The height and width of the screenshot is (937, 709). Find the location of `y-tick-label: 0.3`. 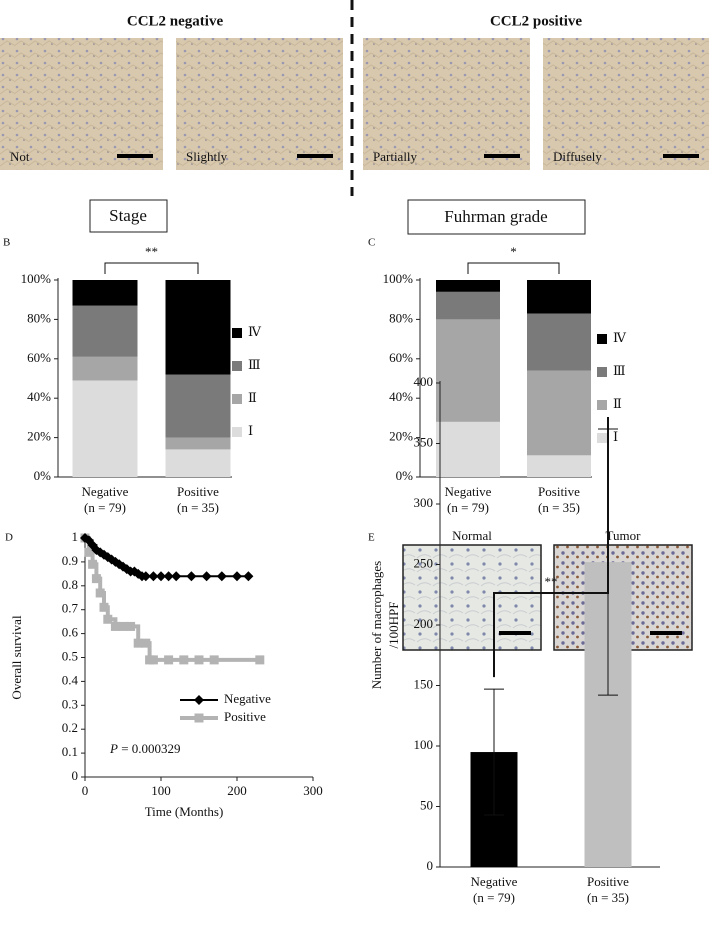

y-tick-label: 0.3 is located at coordinates (70, 703).